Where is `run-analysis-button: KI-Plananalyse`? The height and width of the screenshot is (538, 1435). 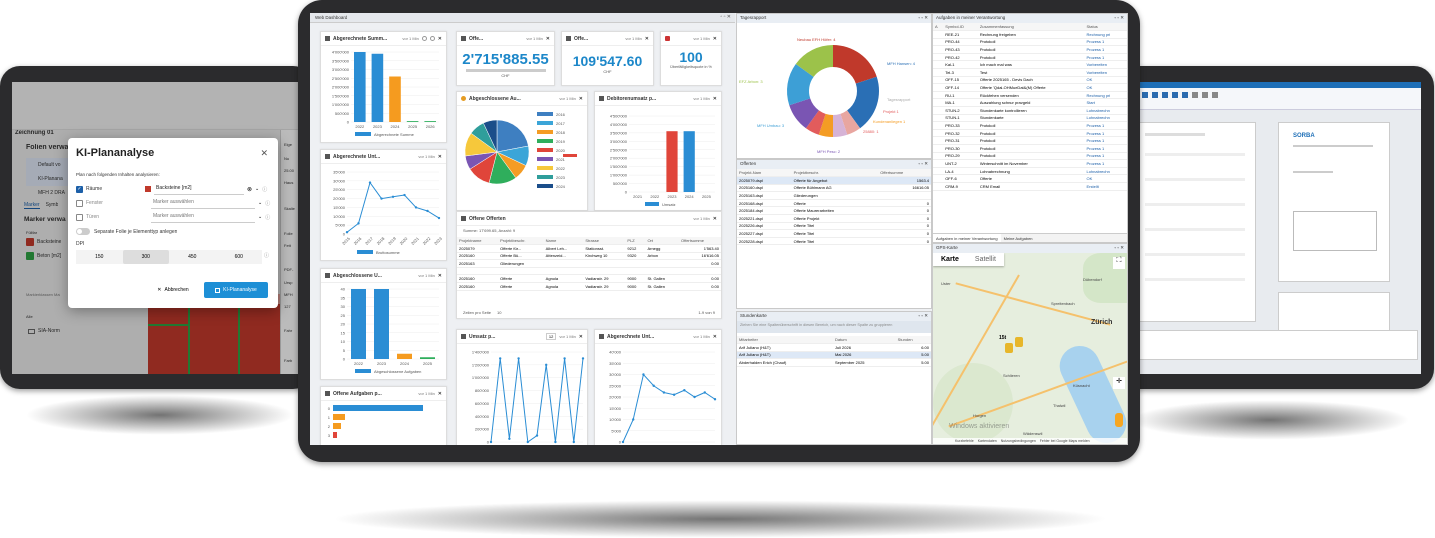 run-analysis-button: KI-Plananalyse is located at coordinates (236, 290).